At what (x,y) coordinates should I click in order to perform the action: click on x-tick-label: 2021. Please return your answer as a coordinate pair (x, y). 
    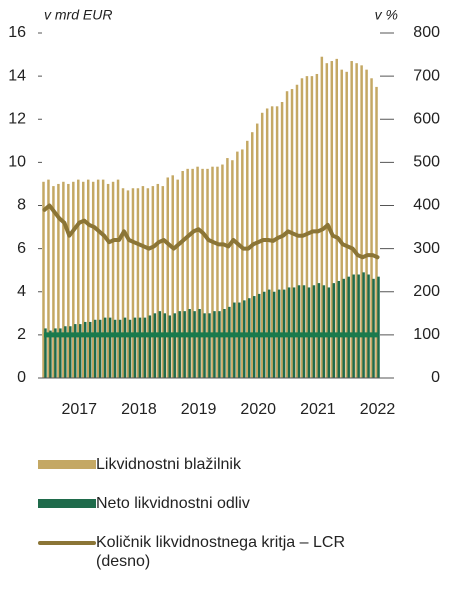
    Looking at the image, I should click on (318, 409).